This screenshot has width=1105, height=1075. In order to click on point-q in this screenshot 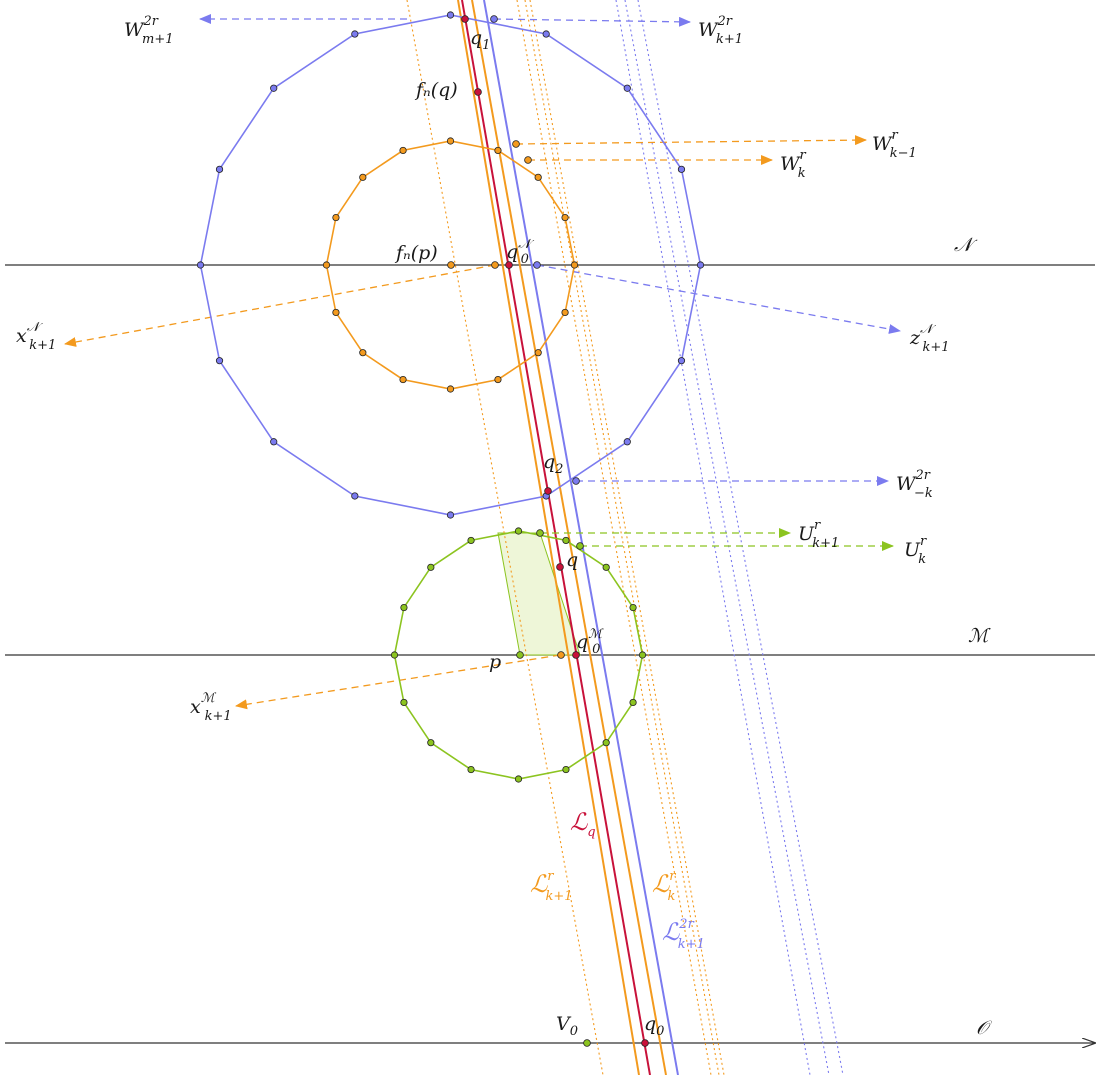, I will do `click(560, 567)`.